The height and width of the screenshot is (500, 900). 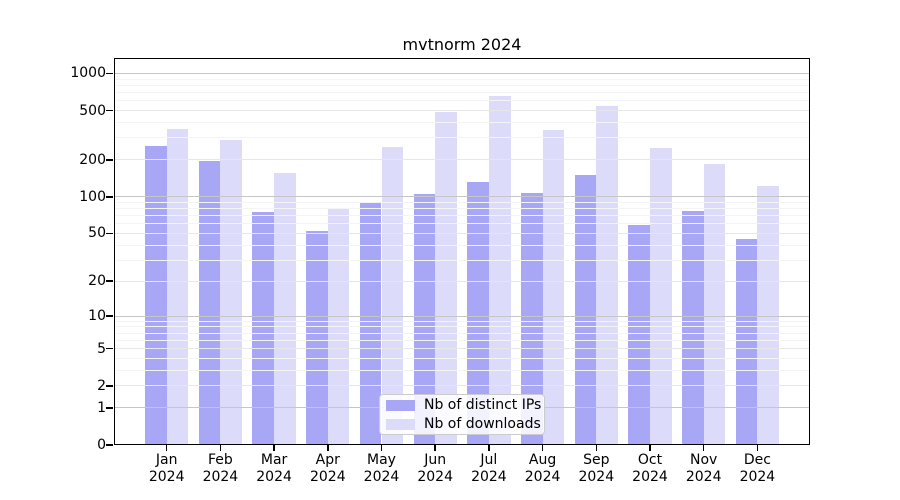 I want to click on x-tick-label: Apr 2024, so click(x=327, y=468).